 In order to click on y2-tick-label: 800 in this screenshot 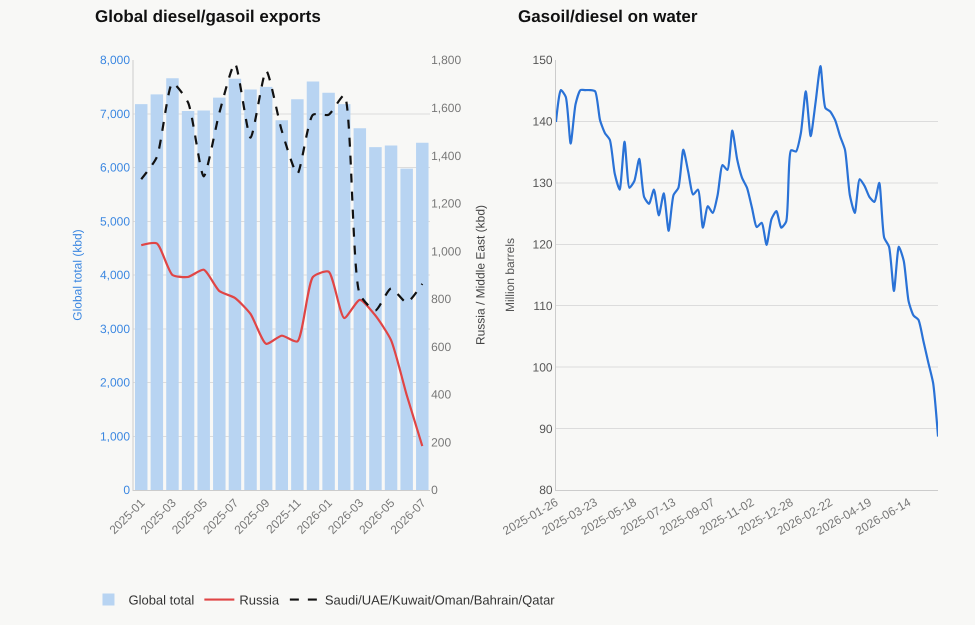, I will do `click(441, 299)`.